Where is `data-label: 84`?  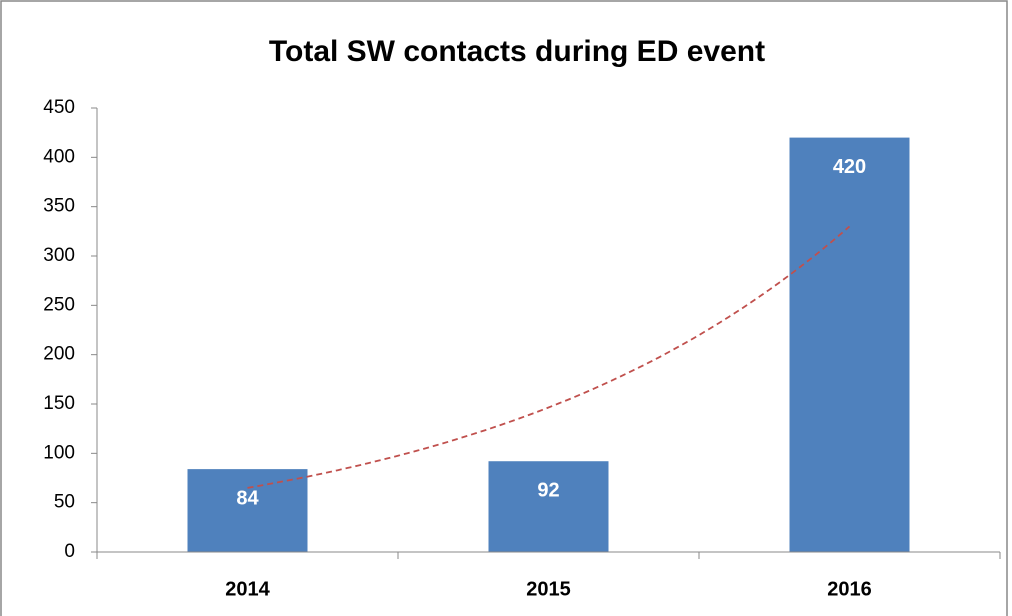
data-label: 84 is located at coordinates (247, 498).